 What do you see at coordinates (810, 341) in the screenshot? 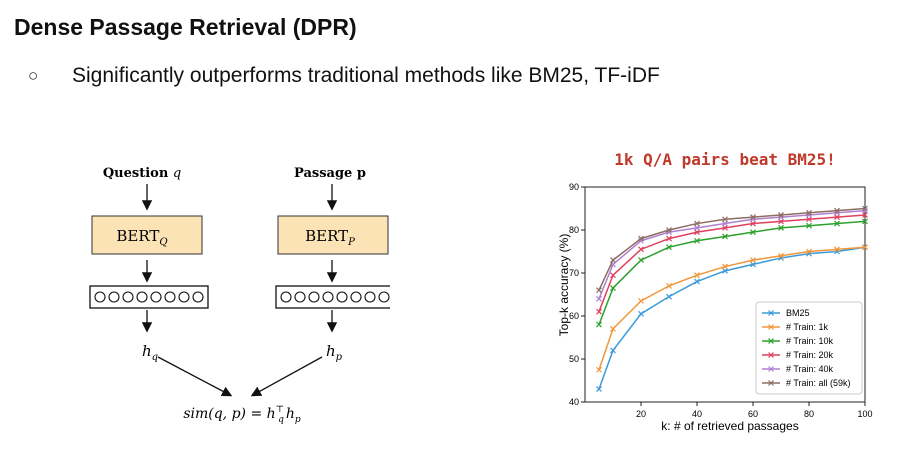
I see `legend-entry: # Train: 10k` at bounding box center [810, 341].